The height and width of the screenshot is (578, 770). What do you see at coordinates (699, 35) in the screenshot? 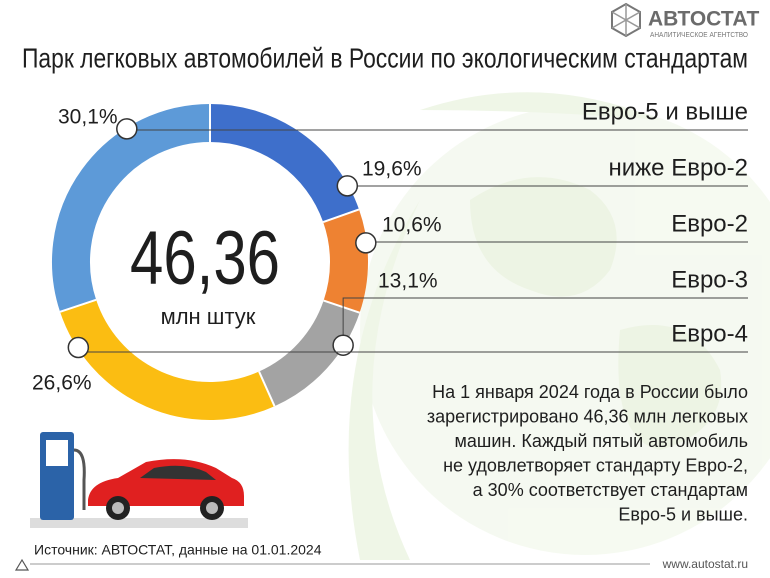
I see `brand-tagline: АНАЛИТИЧЕСКОЕ АГЕНТСТВО` at bounding box center [699, 35].